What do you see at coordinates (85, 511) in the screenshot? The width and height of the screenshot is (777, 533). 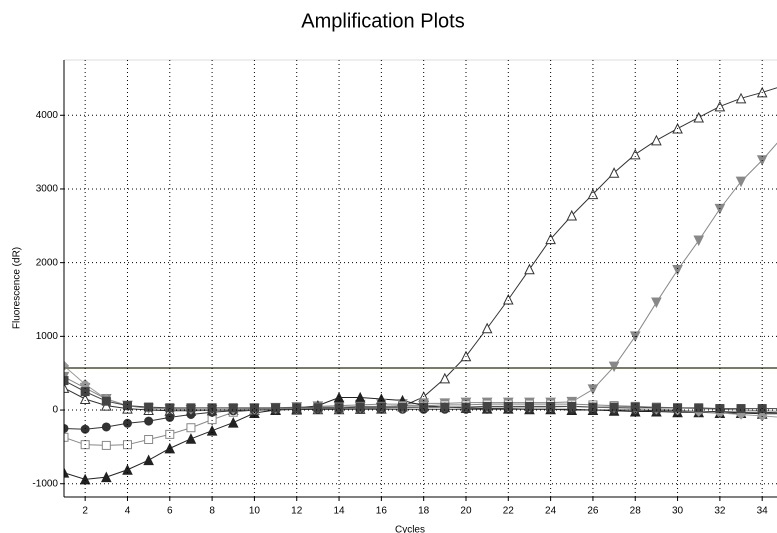 I see `x-tick-label: 2` at bounding box center [85, 511].